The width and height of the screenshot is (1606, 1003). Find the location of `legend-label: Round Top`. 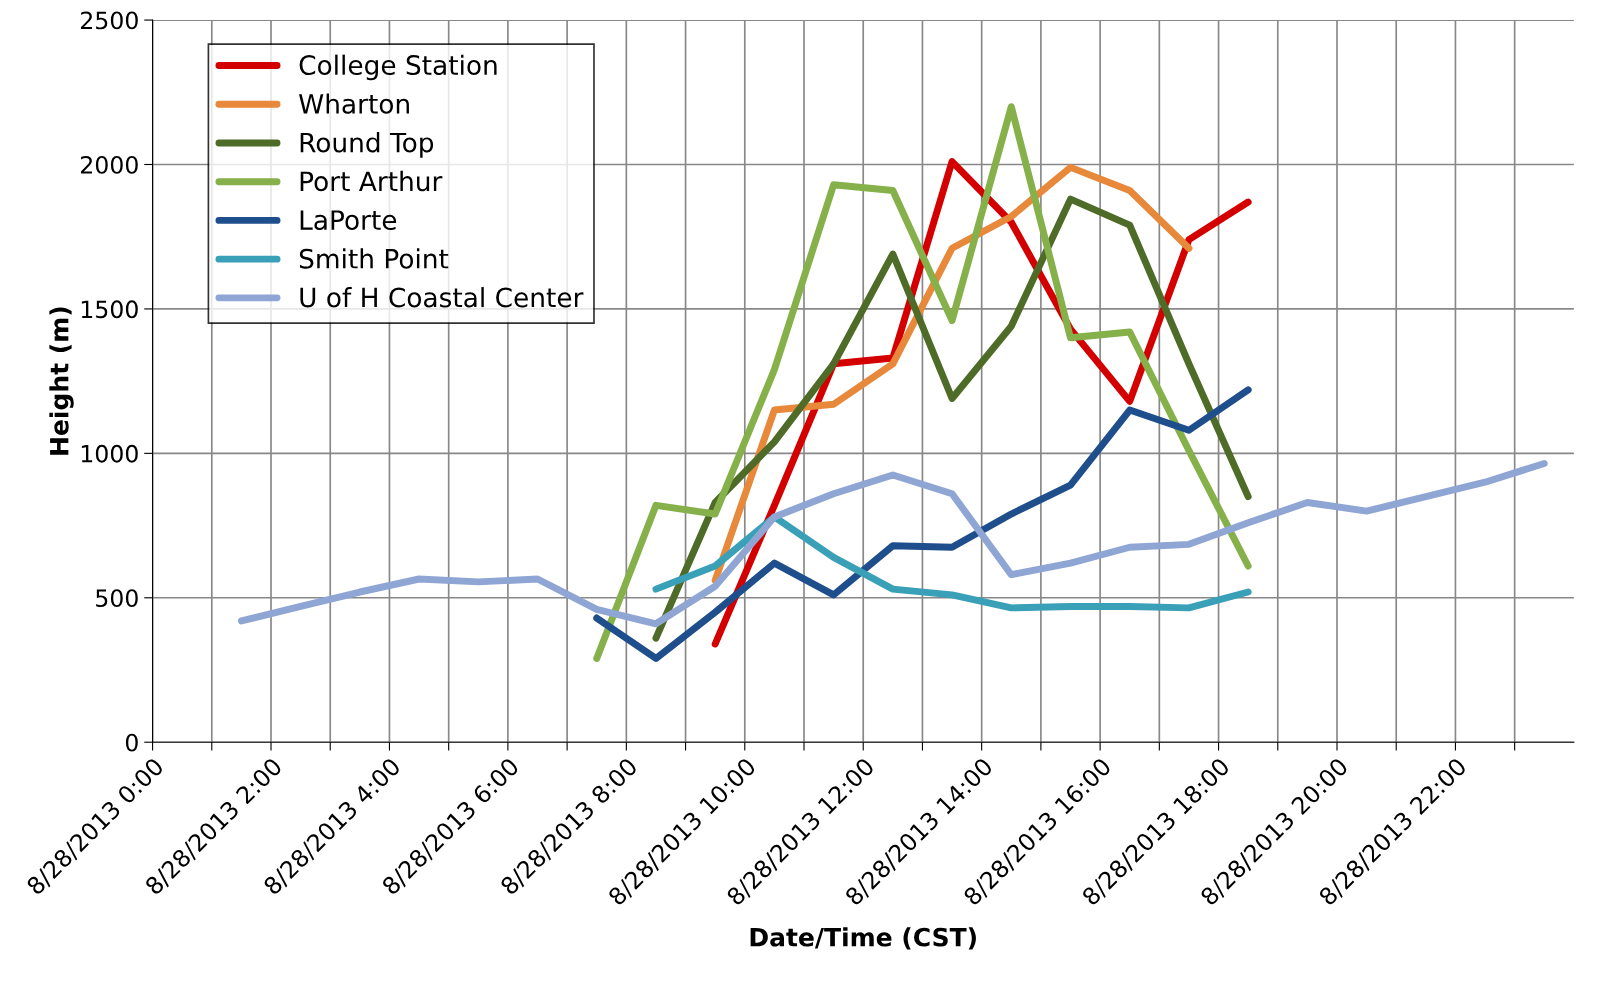

legend-label: Round Top is located at coordinates (367, 145).